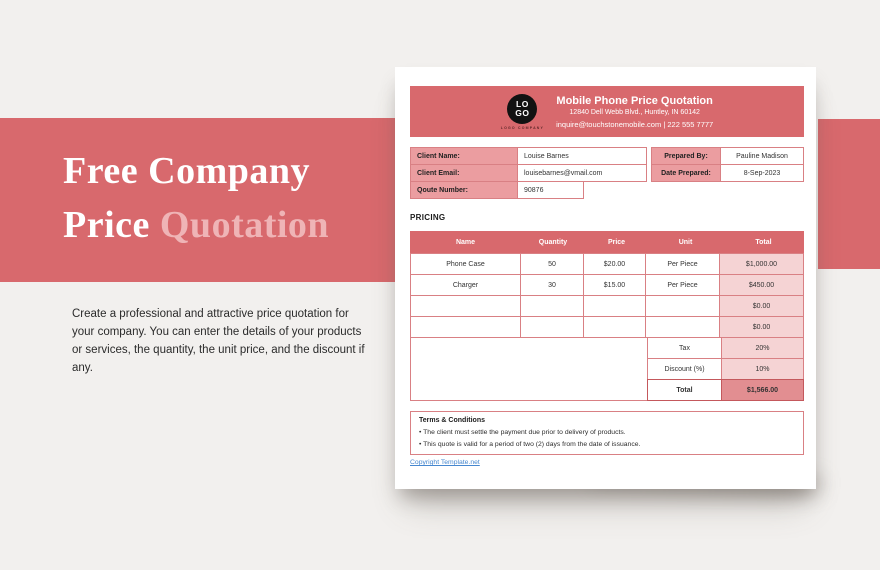 Image resolution: width=880 pixels, height=570 pixels. Describe the element at coordinates (529, 369) in the screenshot. I see `summary-notes-area` at that location.